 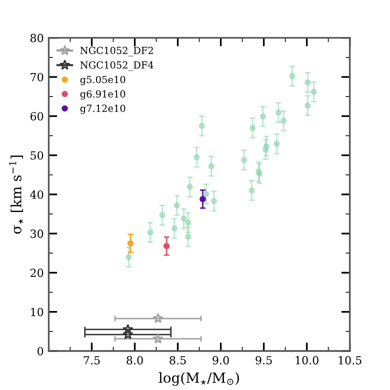 I want to click on y-tick-label: 60, so click(x=37, y=116).